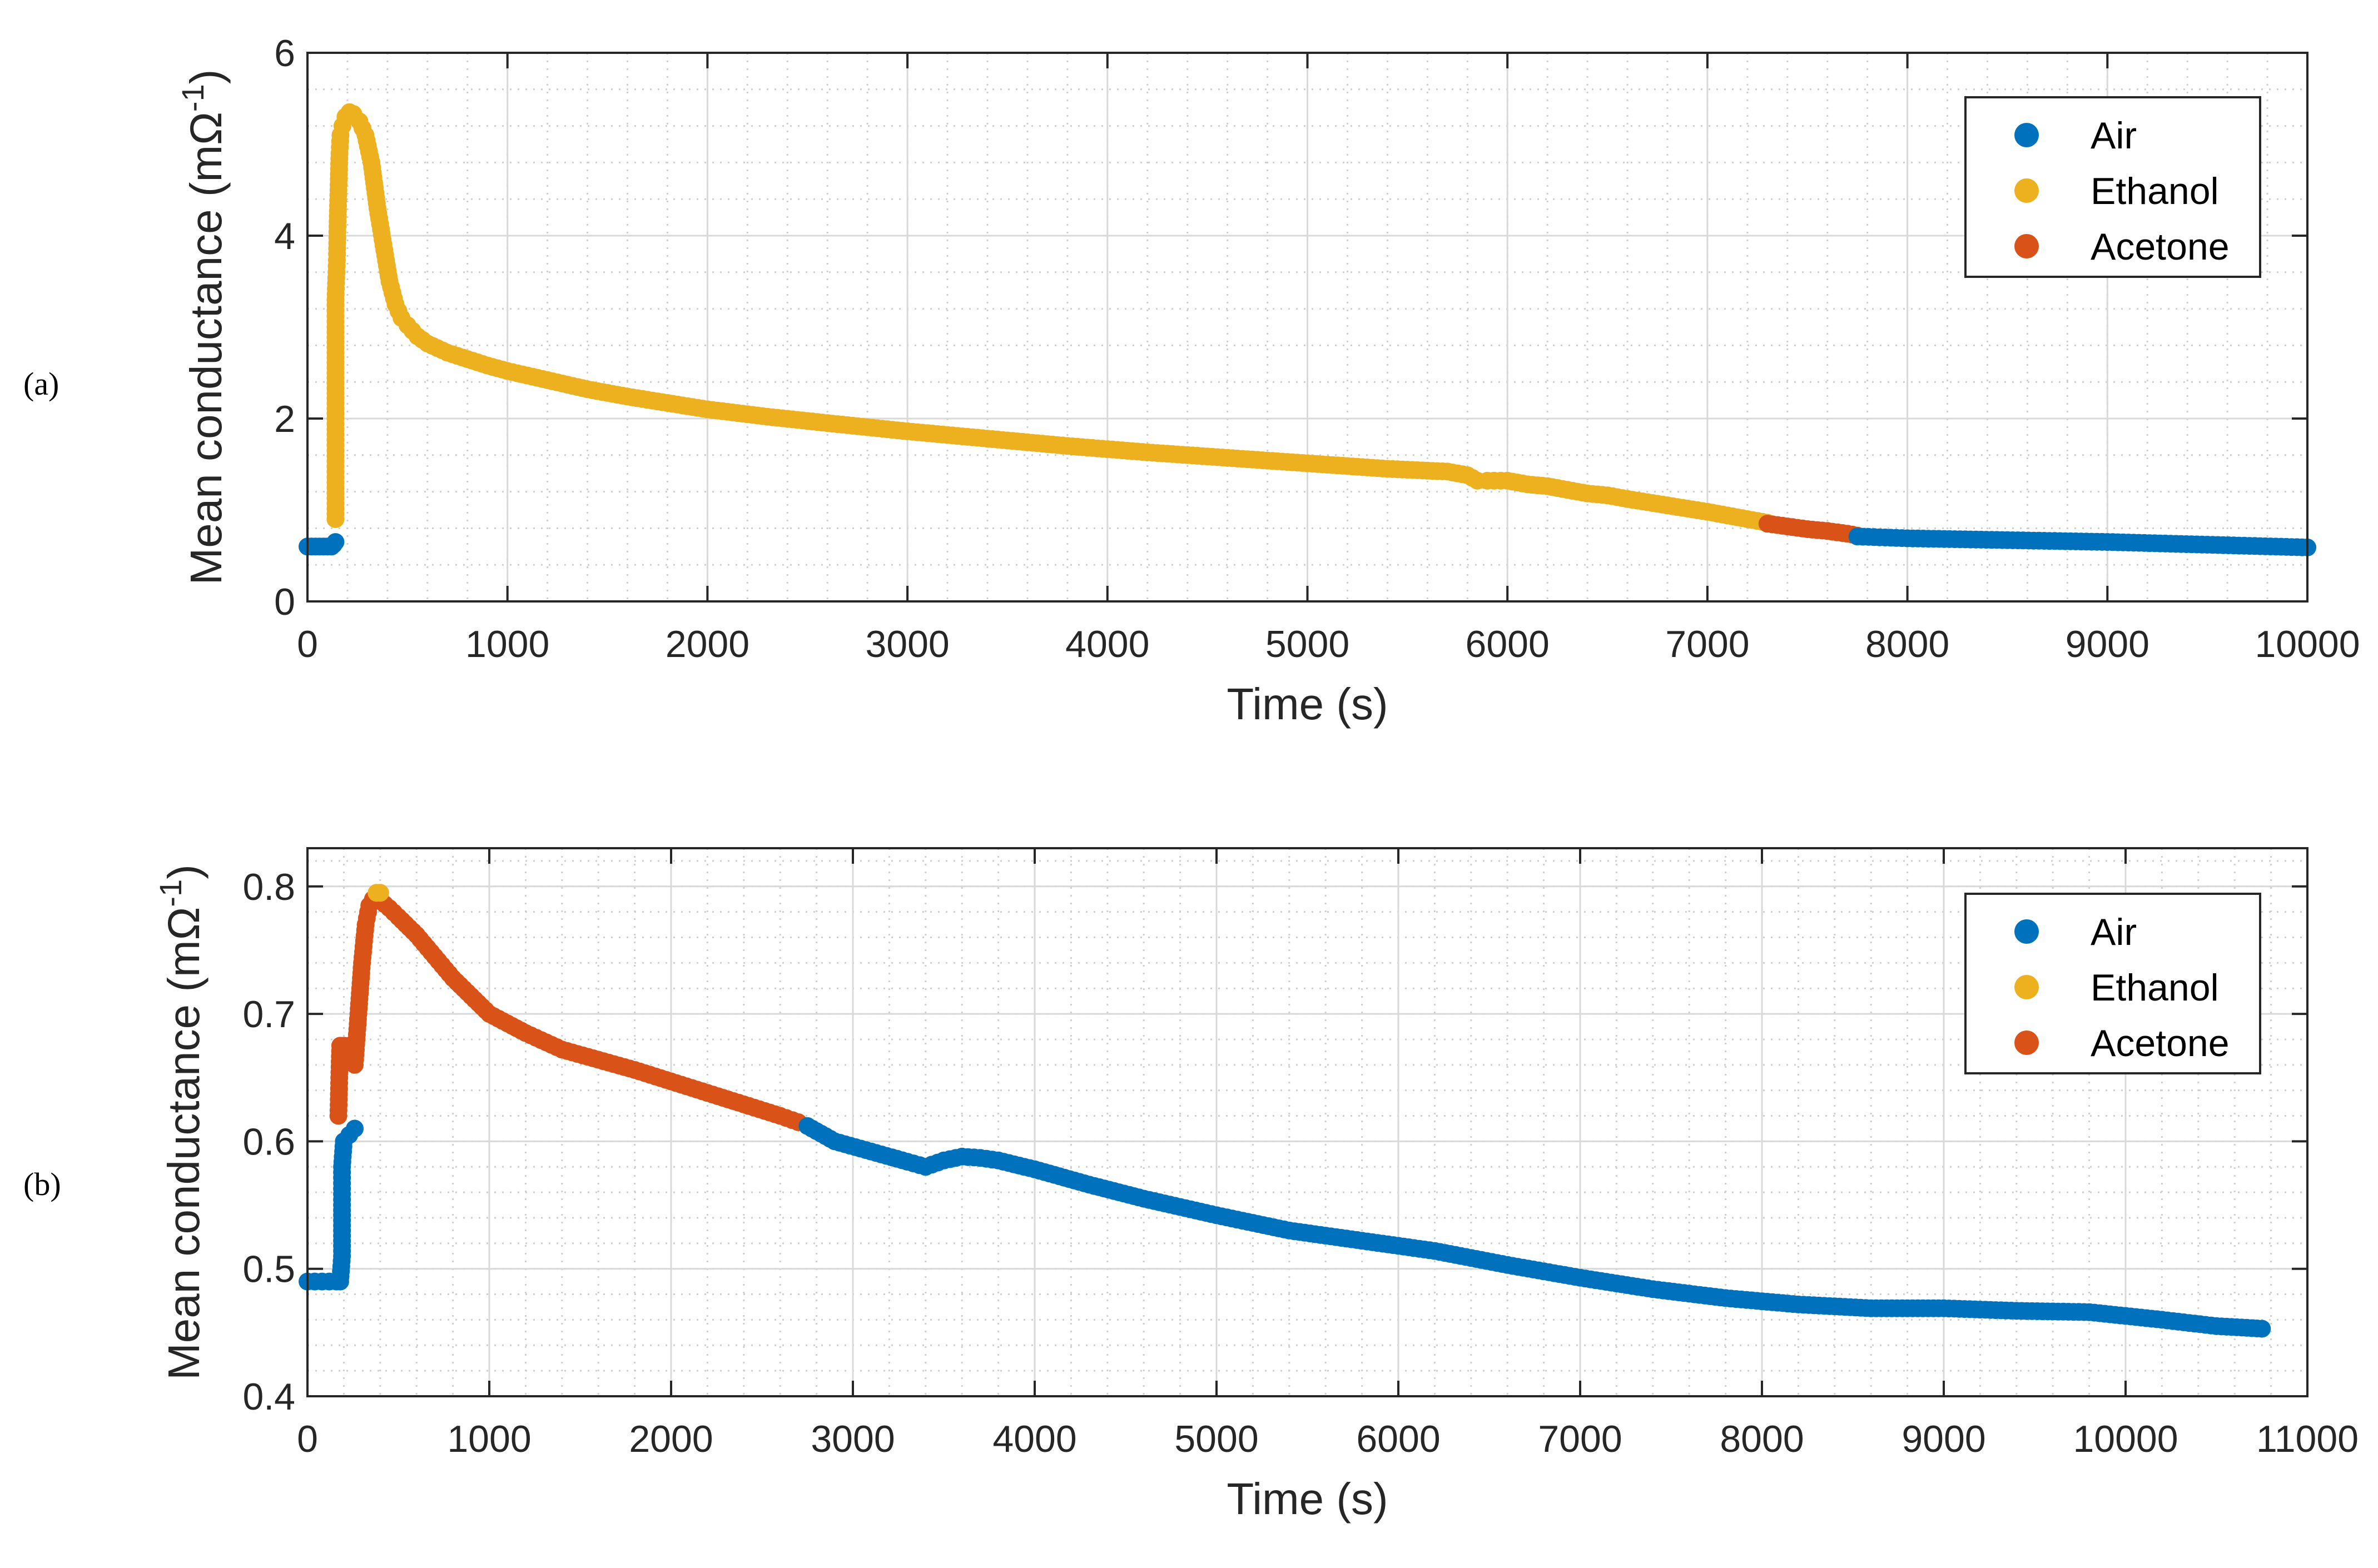 This screenshot has height=1568, width=2378. I want to click on y-tick-label: 4, so click(284, 236).